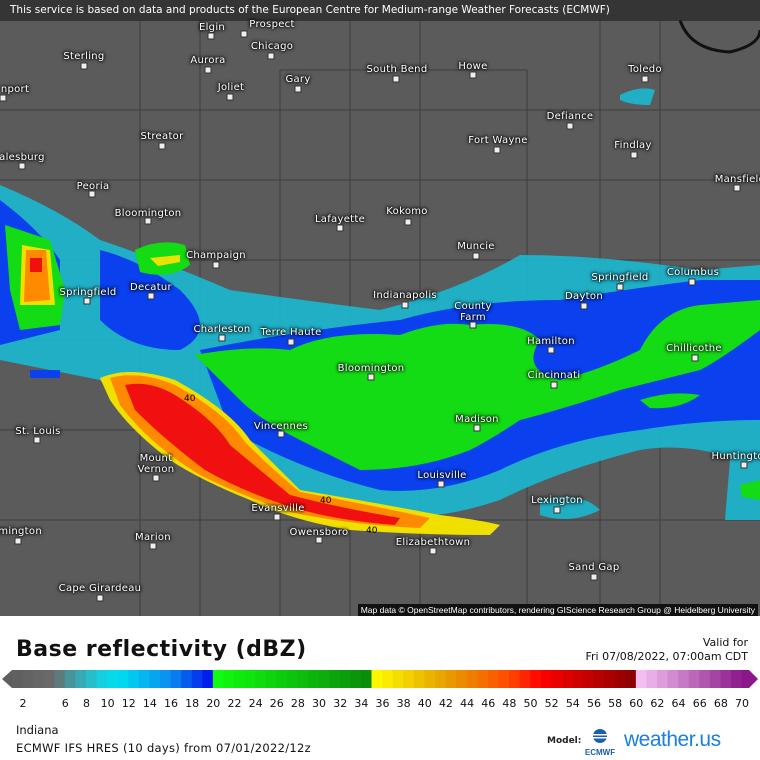 This screenshot has width=760, height=760. I want to click on scale-tick-label: 6, so click(65, 703).